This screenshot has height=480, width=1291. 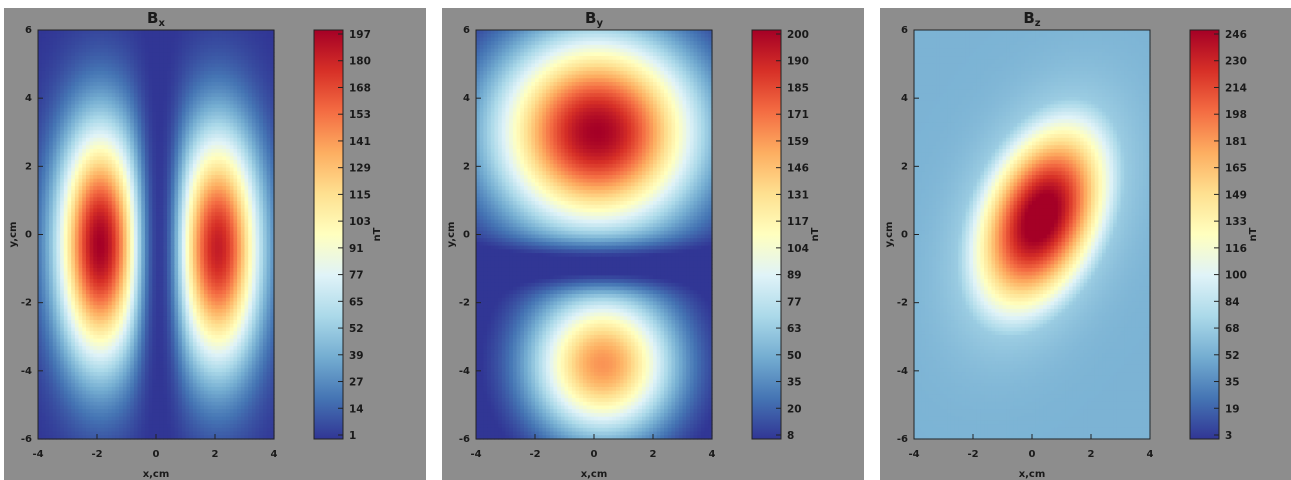 I want to click on bz-ytick-label: 6, so click(x=904, y=30).